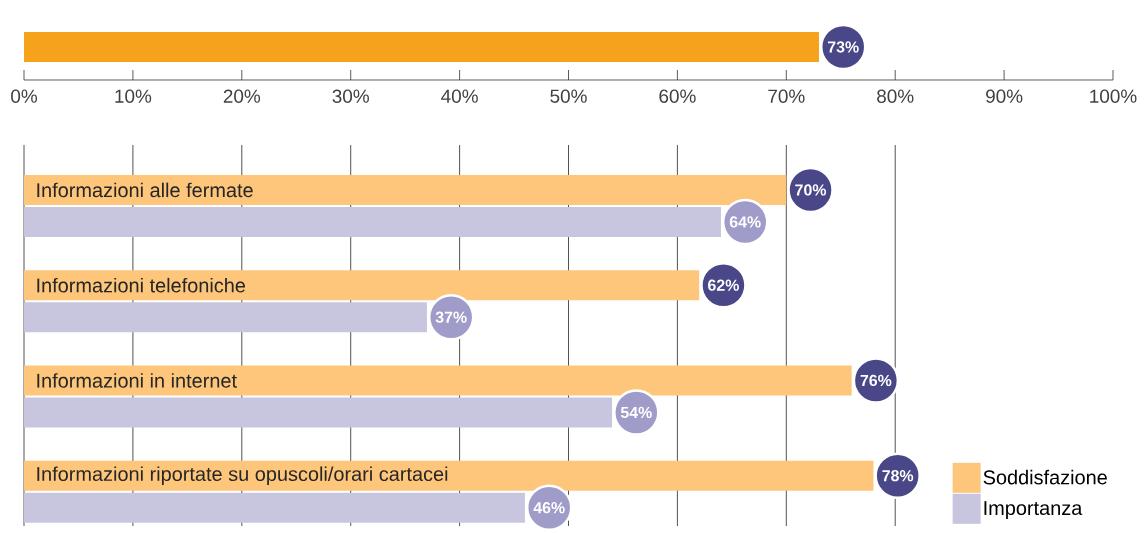 This screenshot has width=1147, height=533. Describe the element at coordinates (549, 508) in the screenshot. I see `data-label: 46%` at that location.